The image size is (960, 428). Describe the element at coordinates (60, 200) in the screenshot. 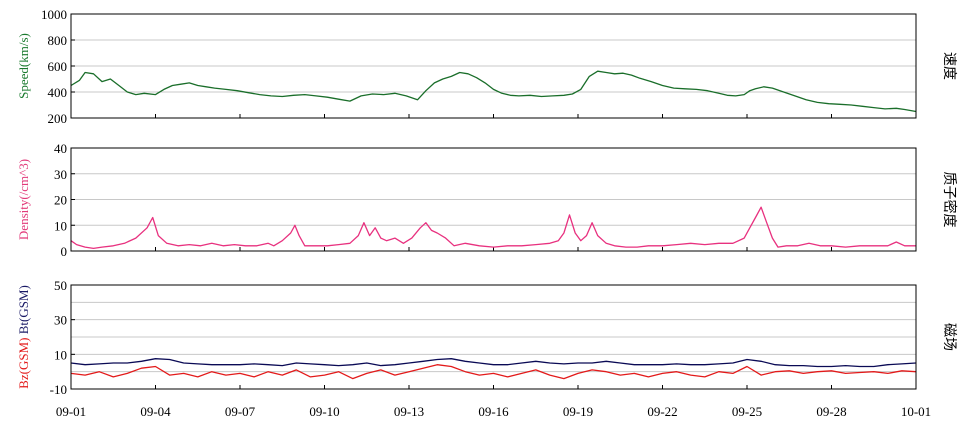

I see `y-tick-label: 20` at that location.